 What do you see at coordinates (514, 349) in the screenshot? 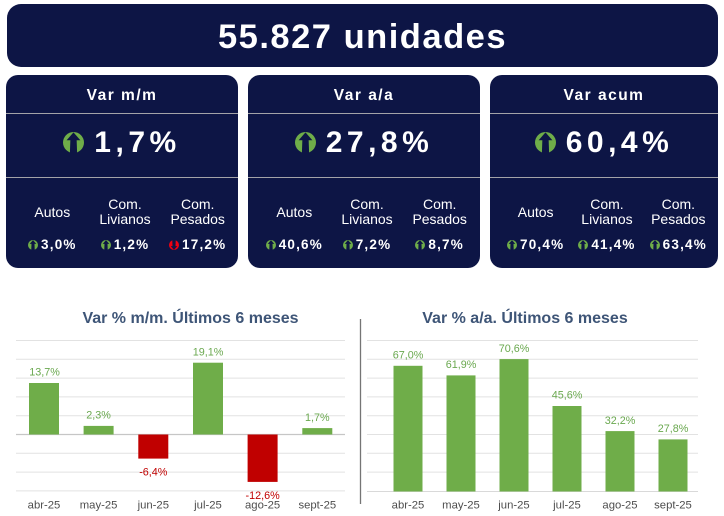
I see `svg-text: 70,6%` at bounding box center [514, 349].